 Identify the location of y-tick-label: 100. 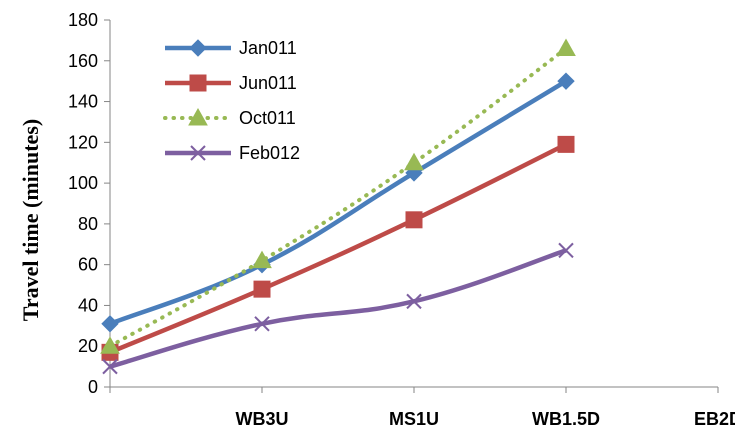
(83, 183).